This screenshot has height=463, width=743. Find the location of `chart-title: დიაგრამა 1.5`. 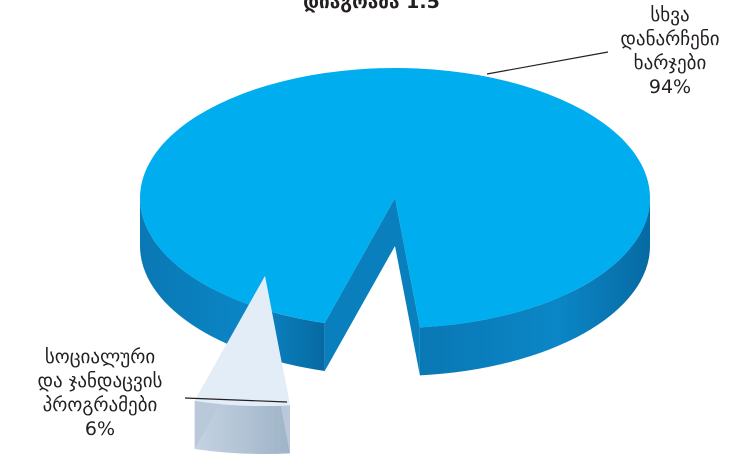

chart-title: დიაგრამა 1.5 is located at coordinates (371, 6).